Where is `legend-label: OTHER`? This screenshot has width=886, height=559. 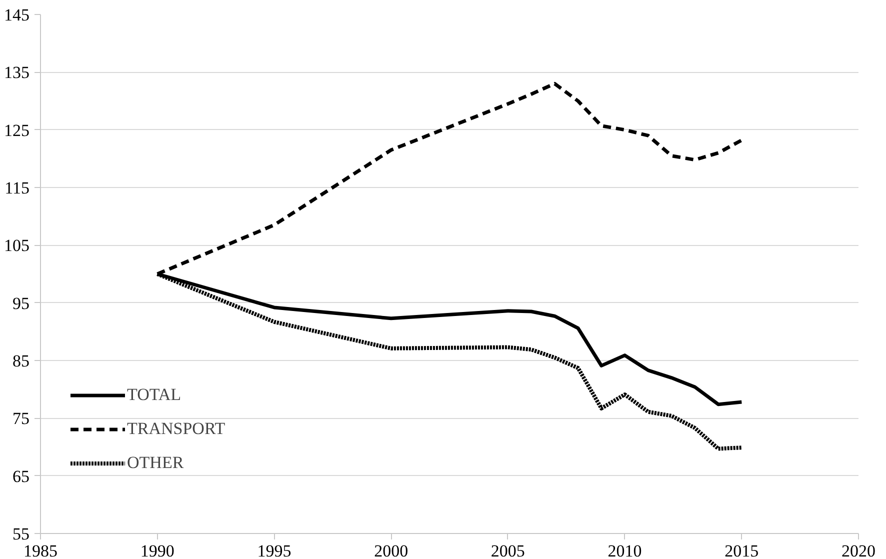 legend-label: OTHER is located at coordinates (155, 463).